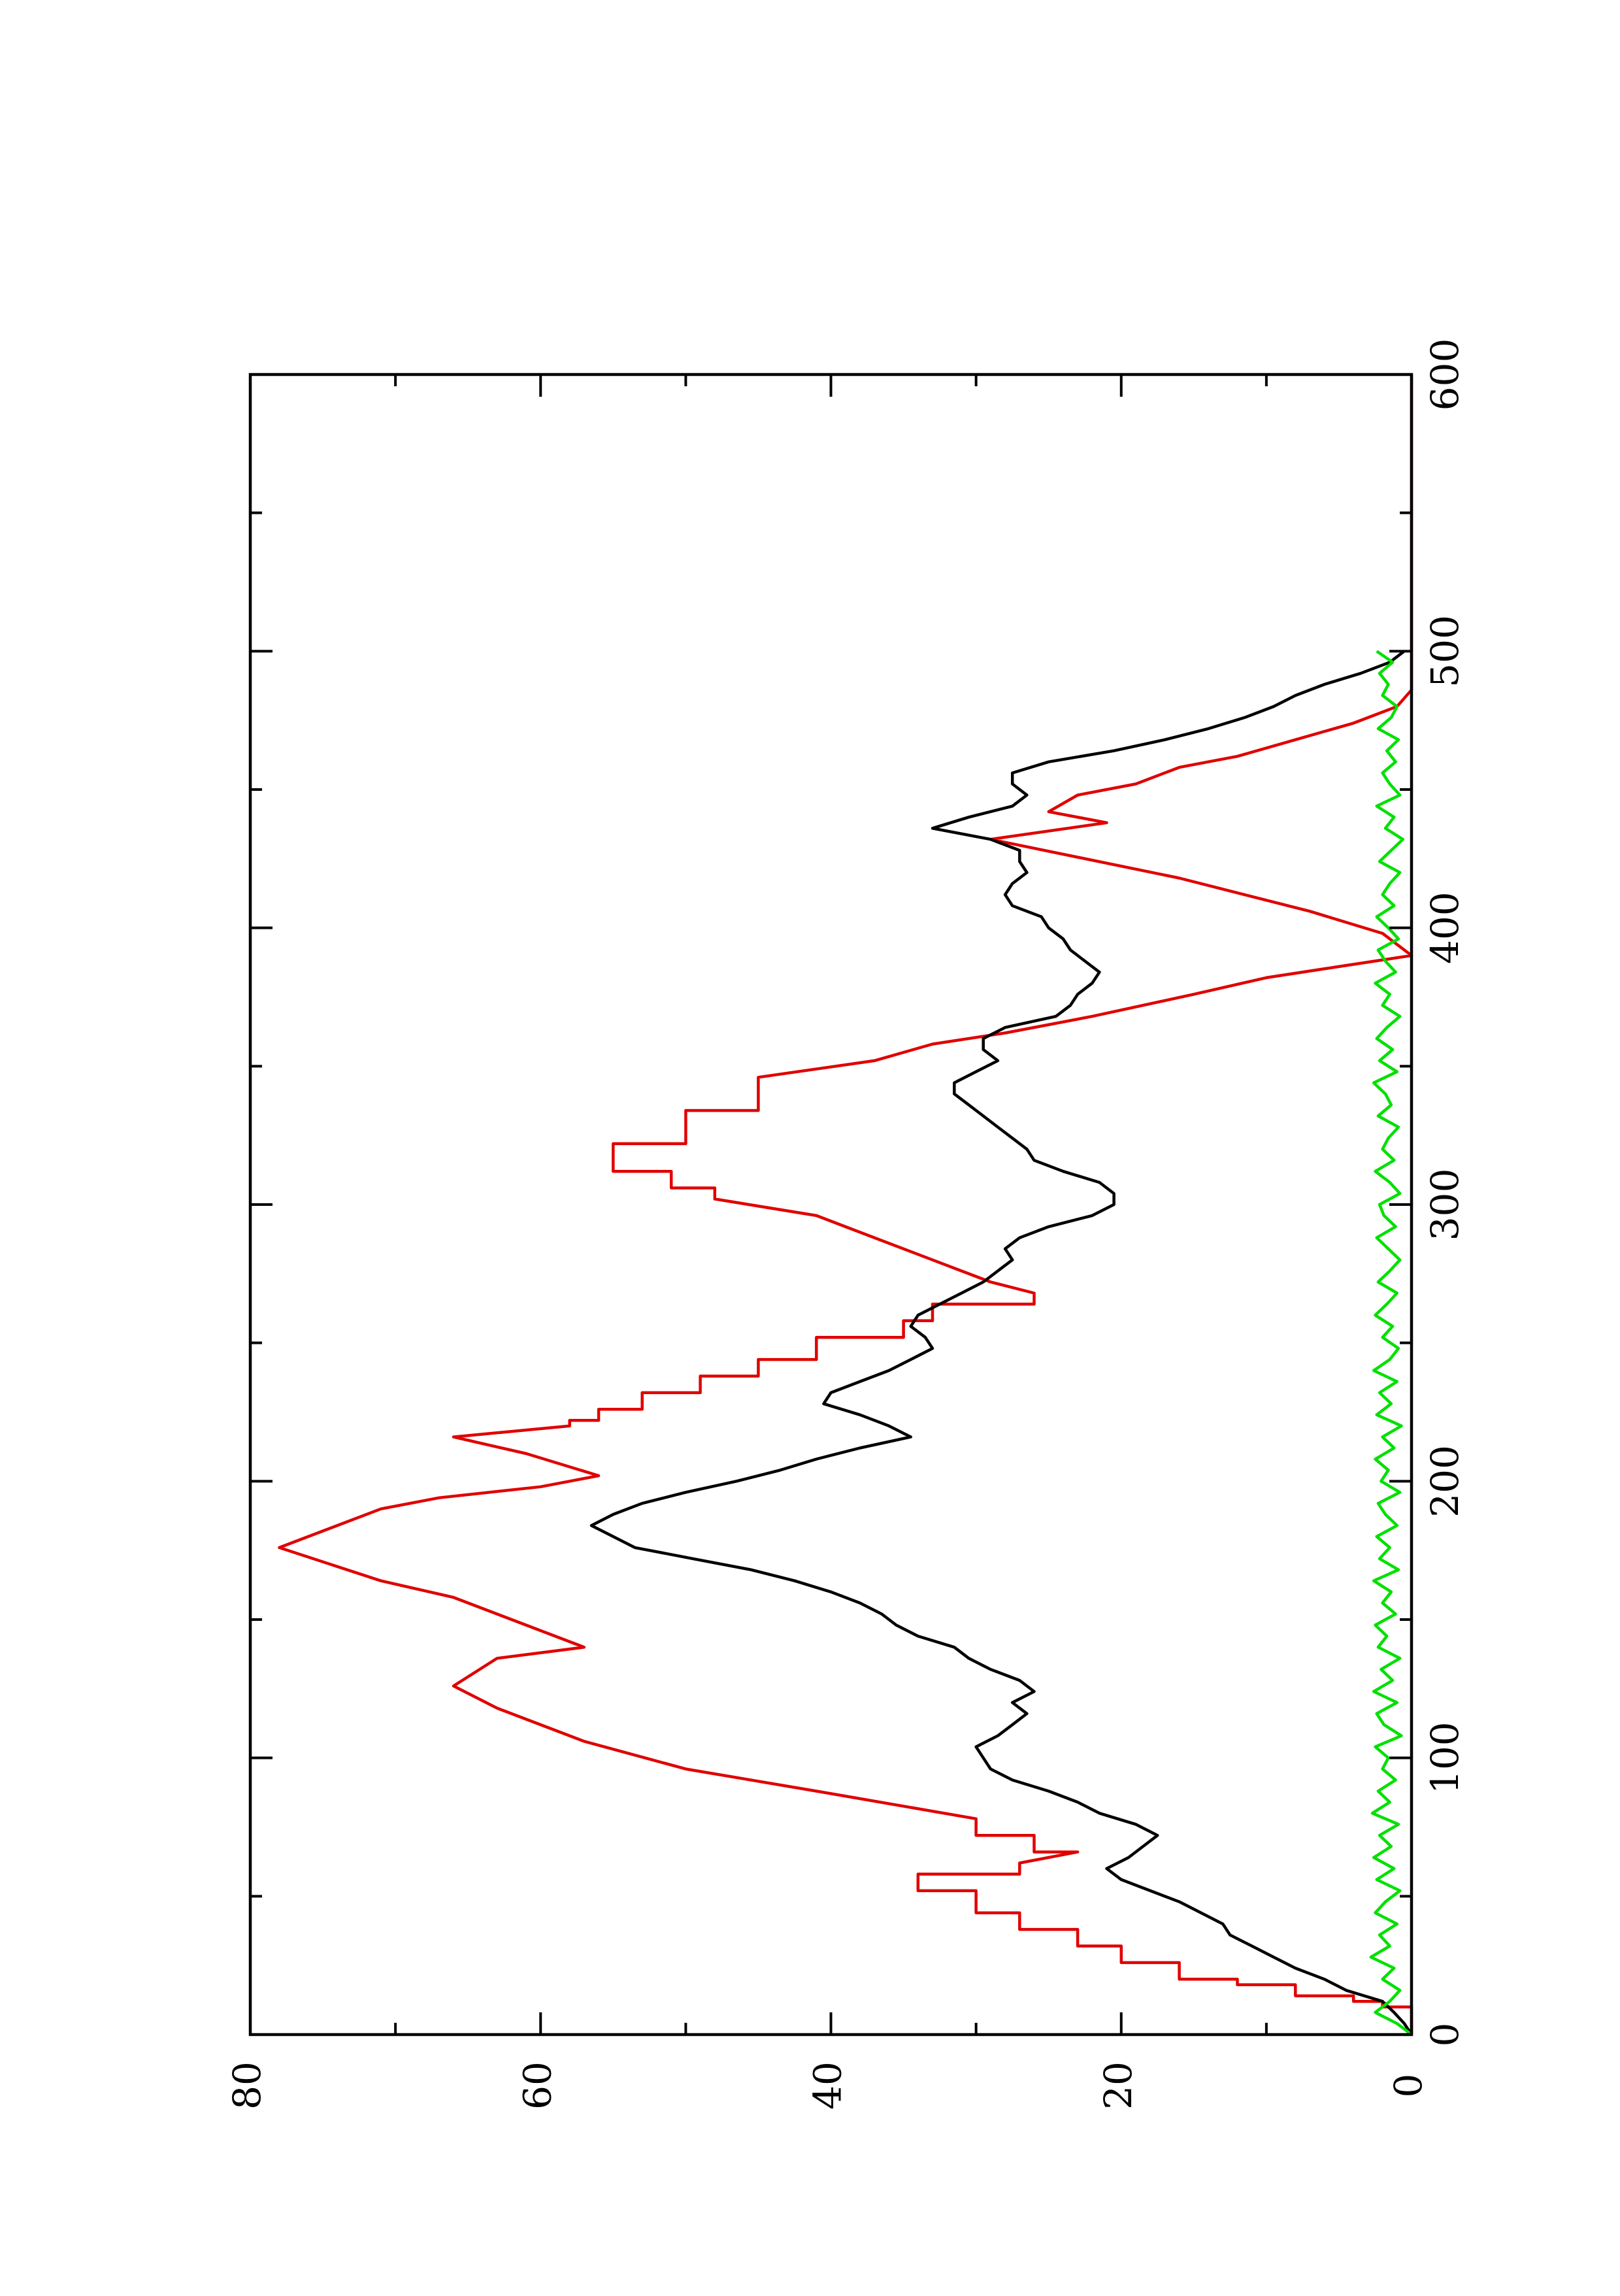  Describe the element at coordinates (247, 2085) in the screenshot. I see `y-tick-label: 80` at that location.